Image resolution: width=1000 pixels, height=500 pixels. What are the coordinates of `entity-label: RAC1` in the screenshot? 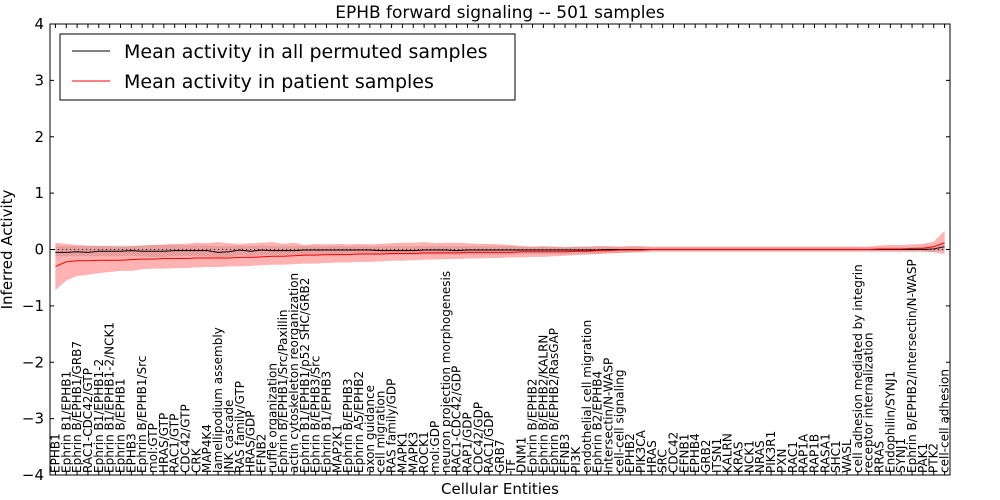 It's located at (793, 457).